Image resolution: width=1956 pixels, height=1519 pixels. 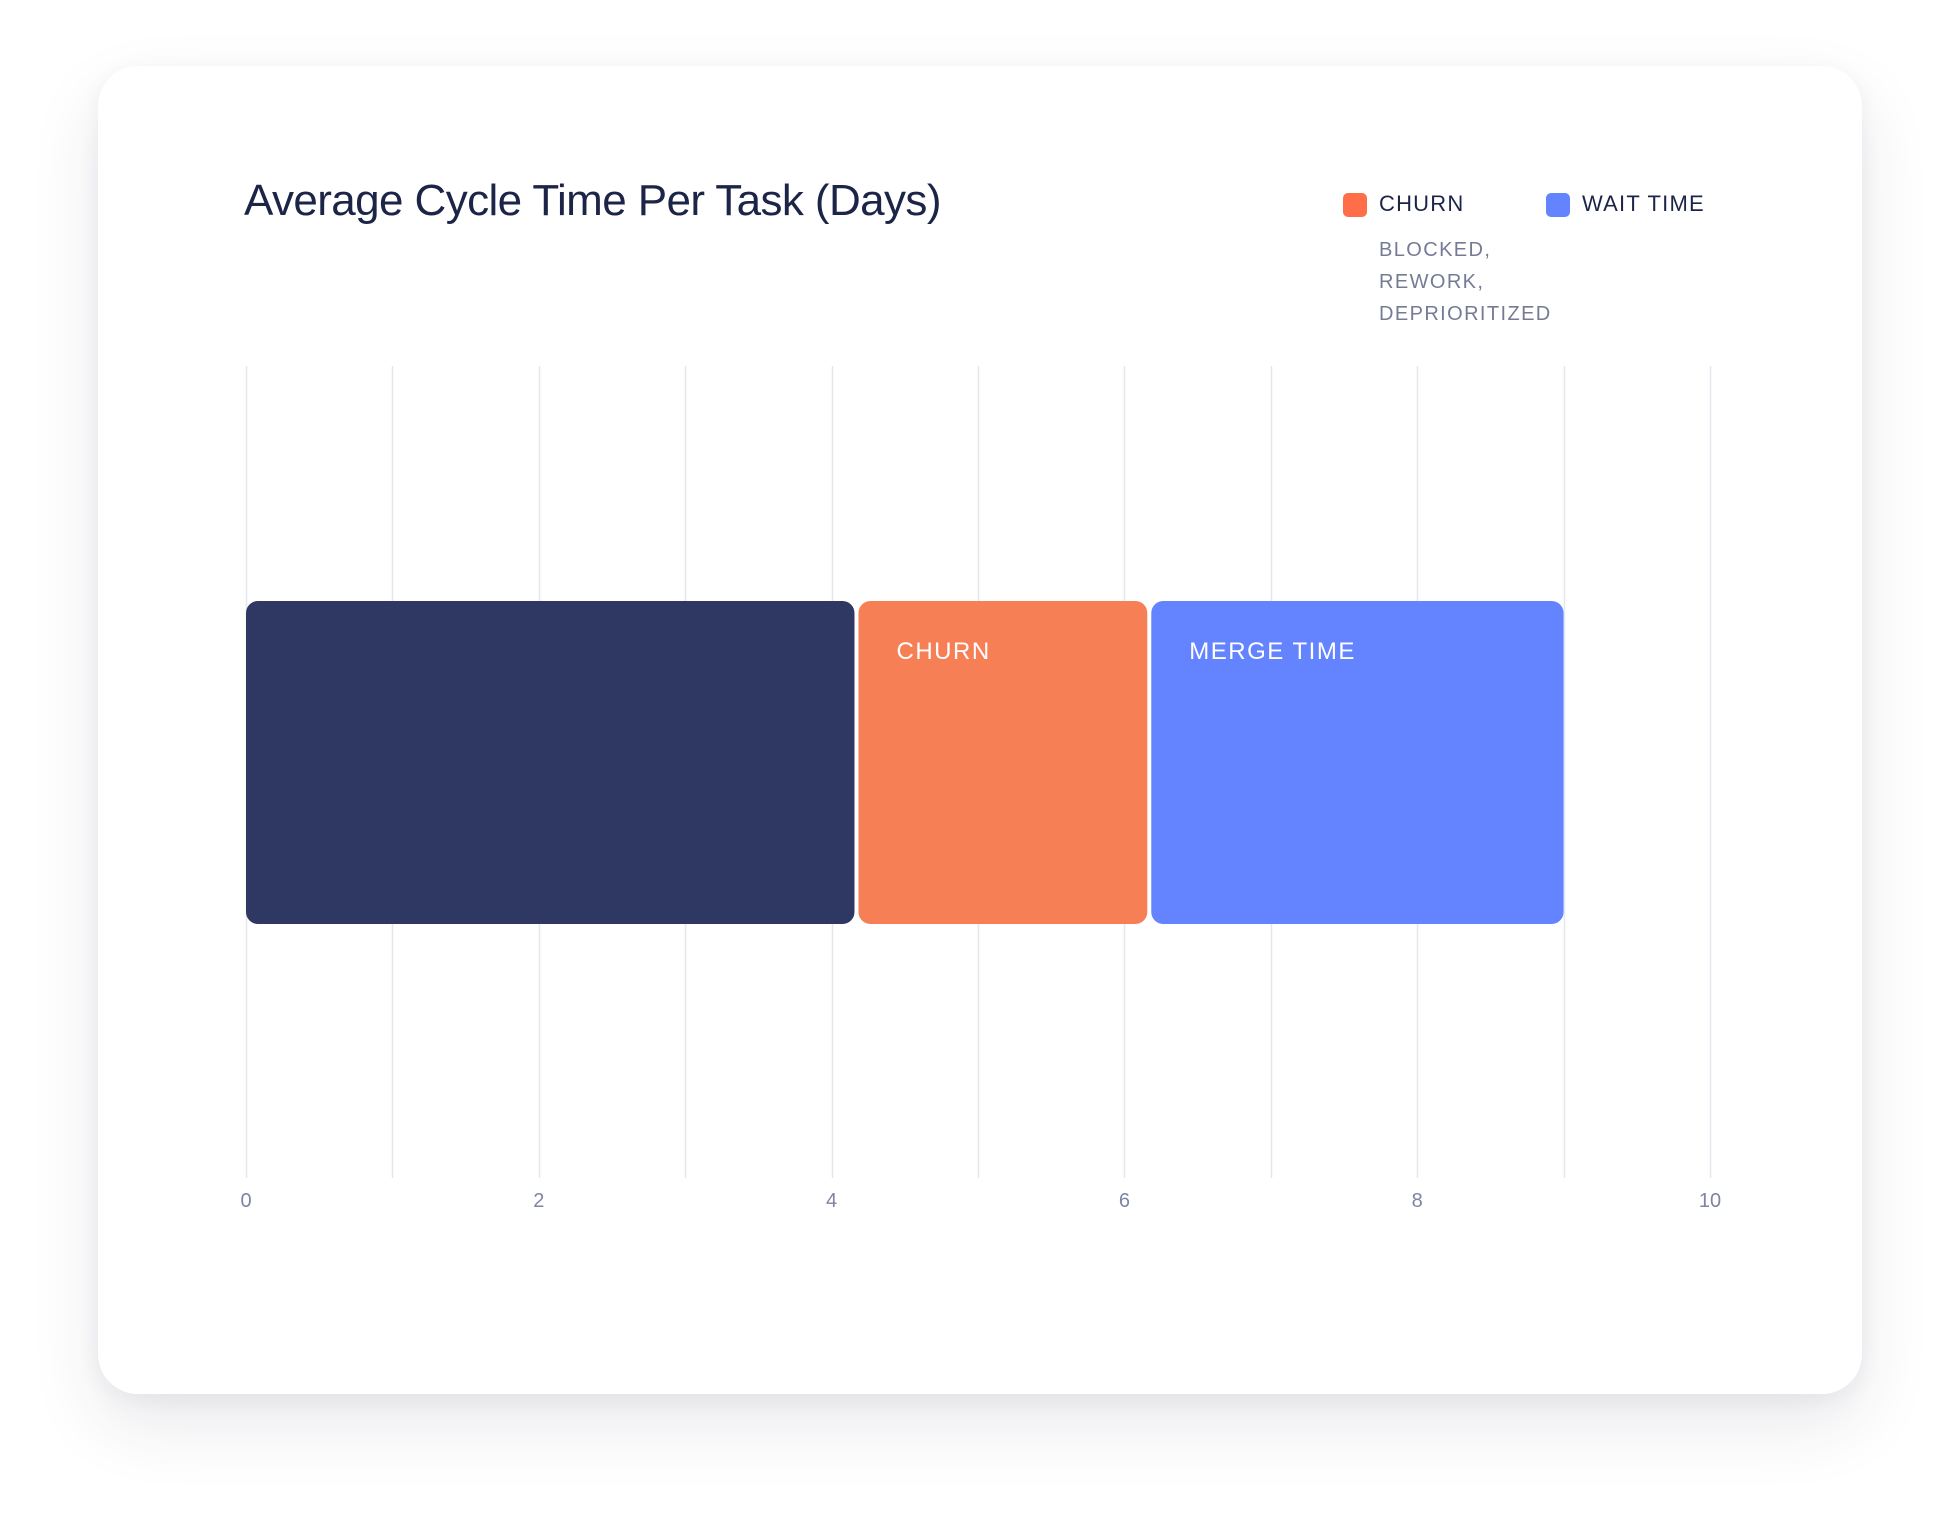 What do you see at coordinates (1355, 205) in the screenshot?
I see `legend-swatch-churn` at bounding box center [1355, 205].